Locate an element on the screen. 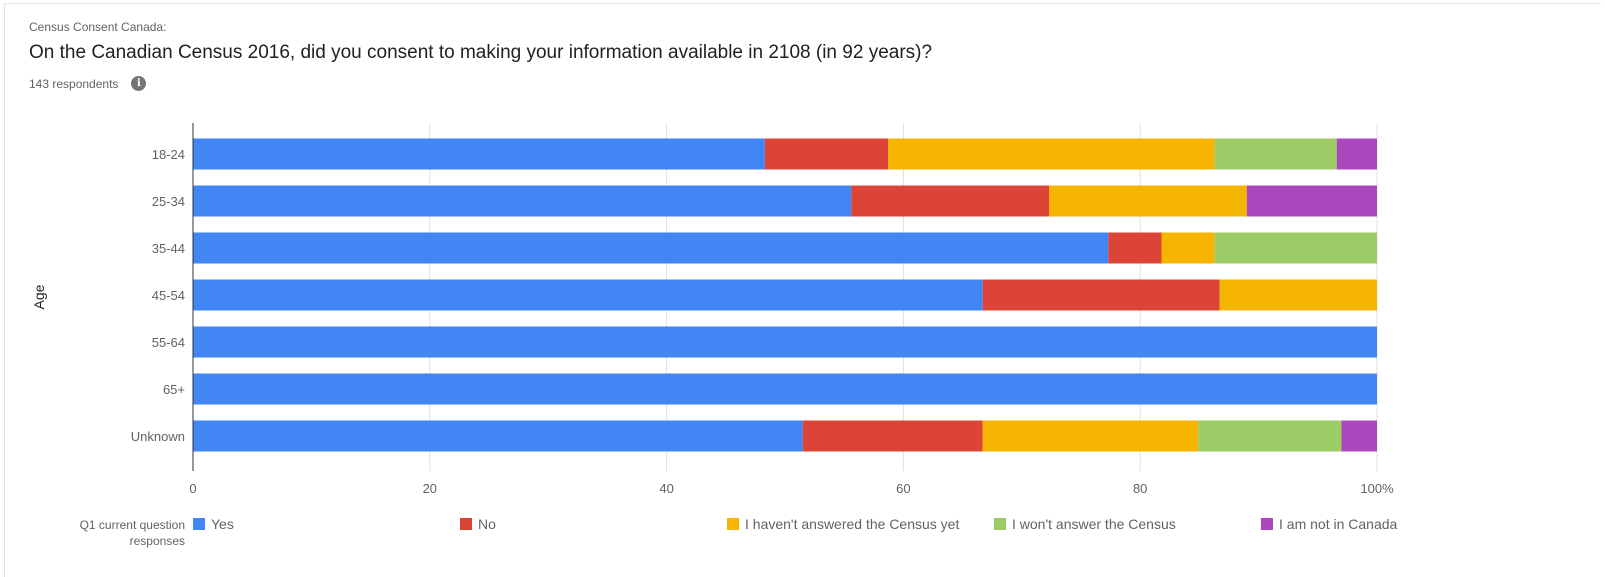  legend-label: I haven't answered the Census yet is located at coordinates (852, 524).